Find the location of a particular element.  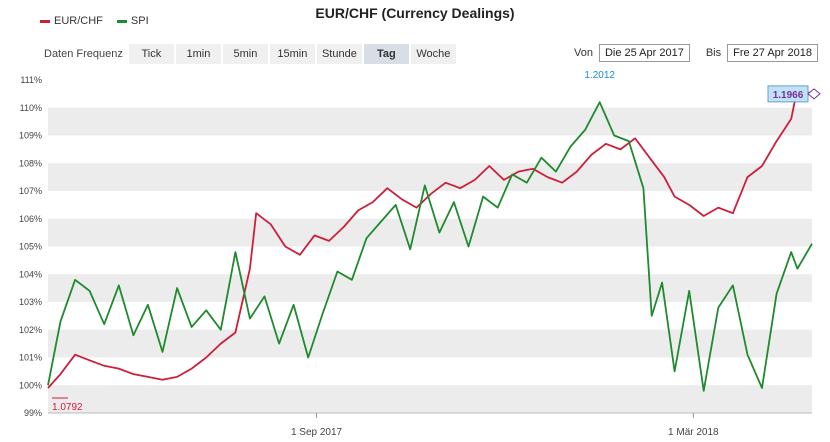

y-tick-label: 107% is located at coordinates (30, 191).